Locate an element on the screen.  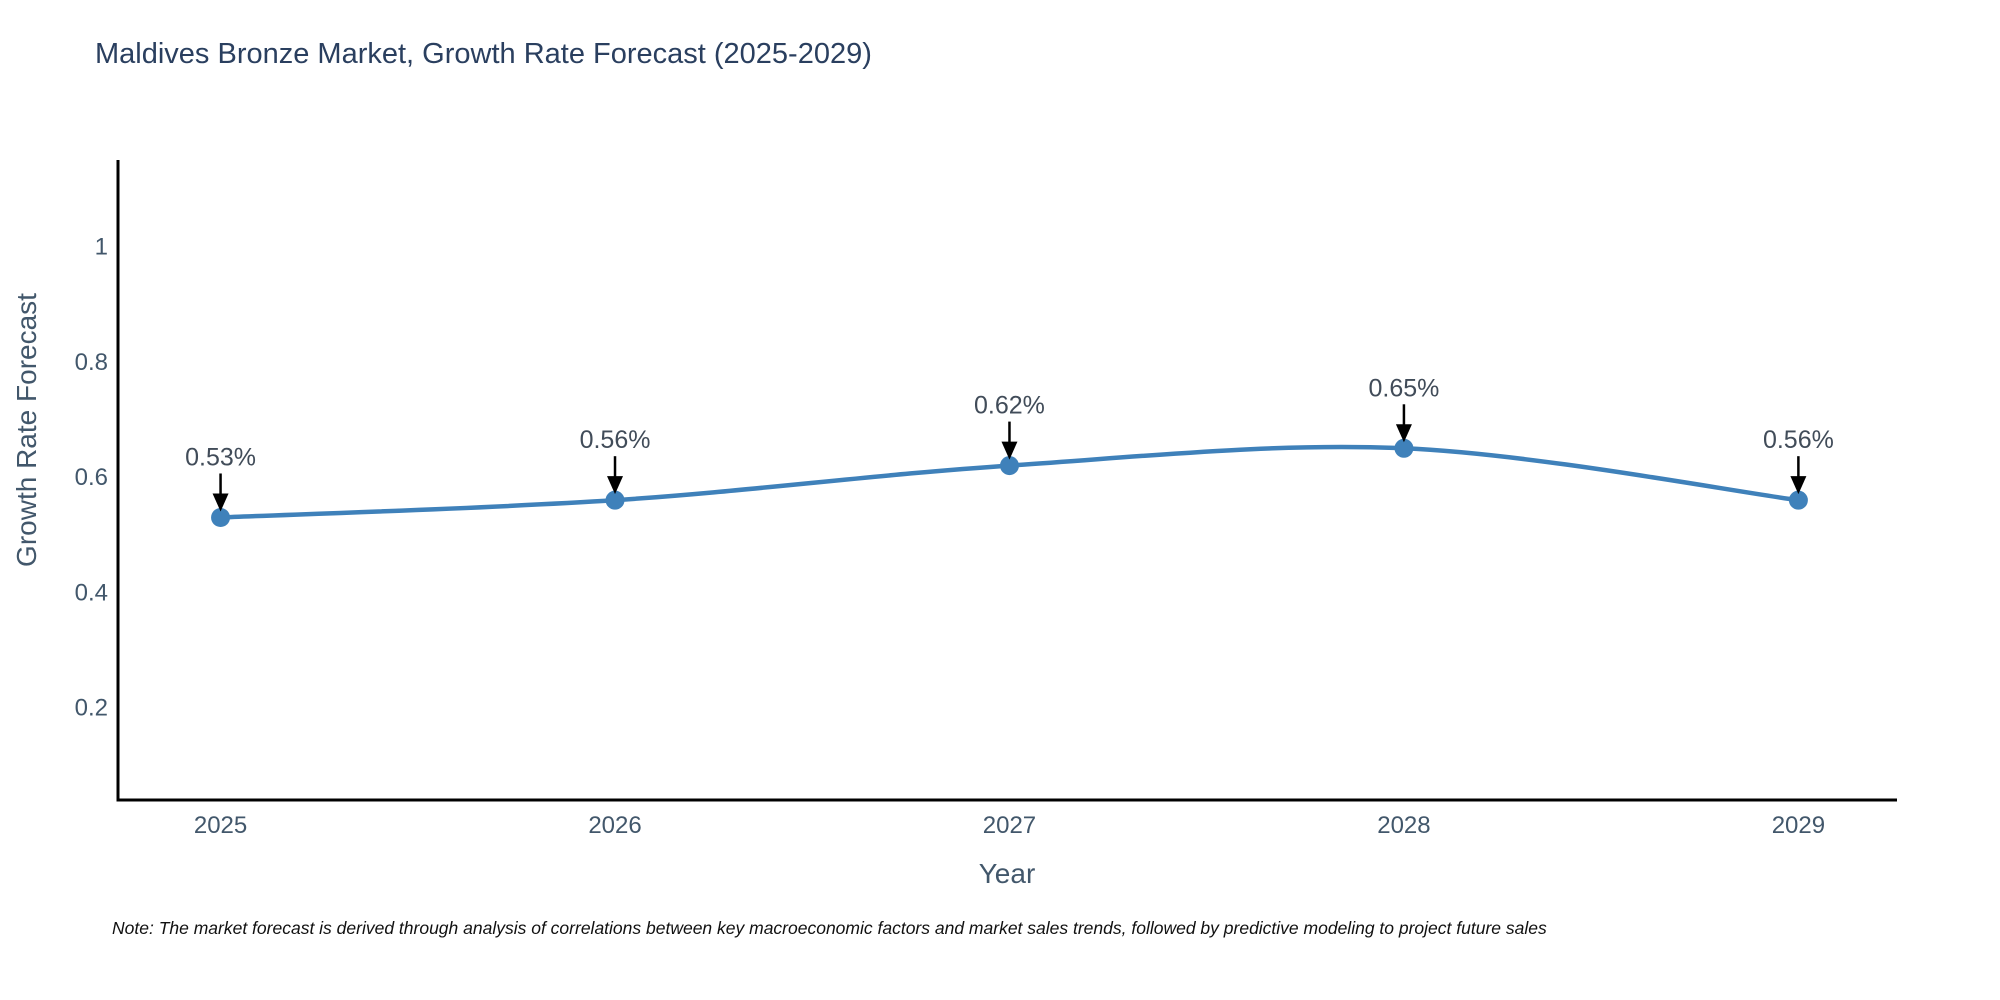
y-axis-title: Growth Rate Forecast is located at coordinates (26, 430).